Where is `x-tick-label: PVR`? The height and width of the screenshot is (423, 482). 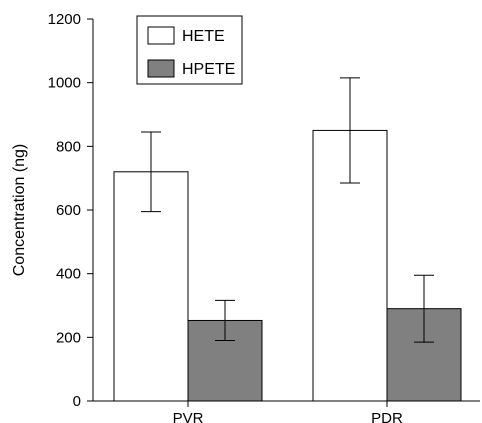
x-tick-label: PVR is located at coordinates (188, 416).